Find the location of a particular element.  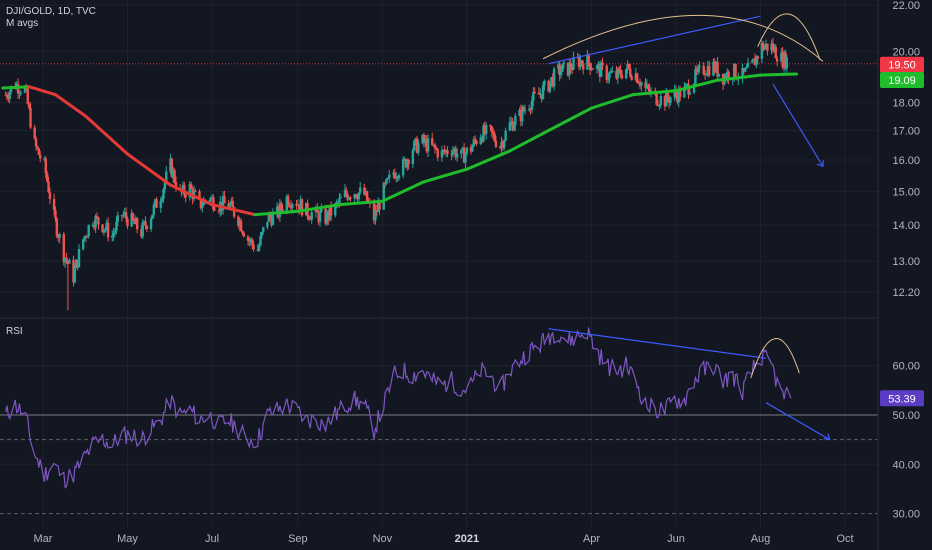

indicator-legend: M avgs is located at coordinates (22, 23).